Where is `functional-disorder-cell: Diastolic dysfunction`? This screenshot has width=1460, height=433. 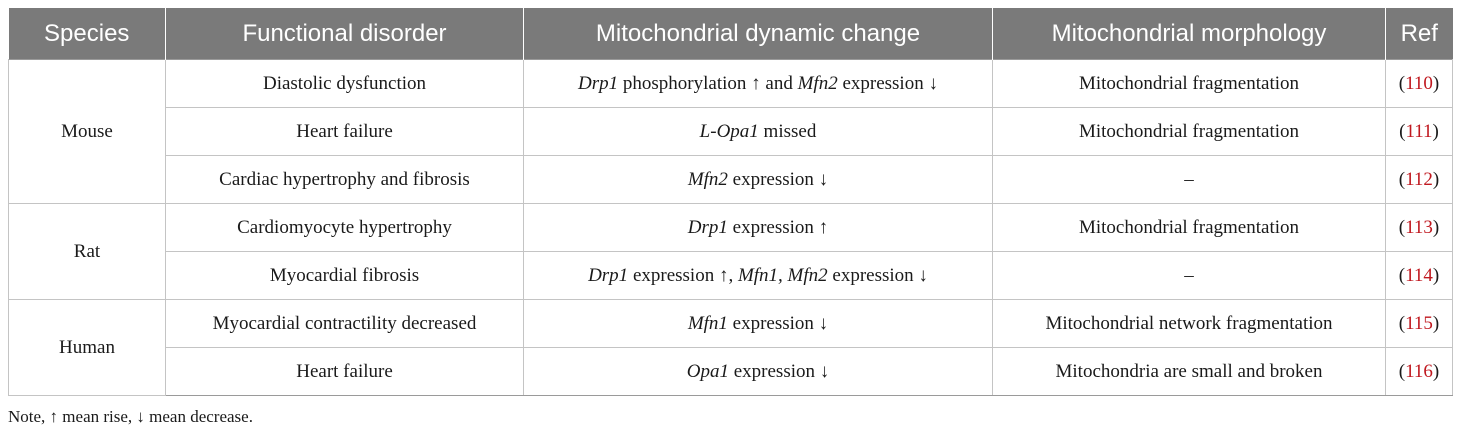 functional-disorder-cell: Diastolic dysfunction is located at coordinates (344, 83).